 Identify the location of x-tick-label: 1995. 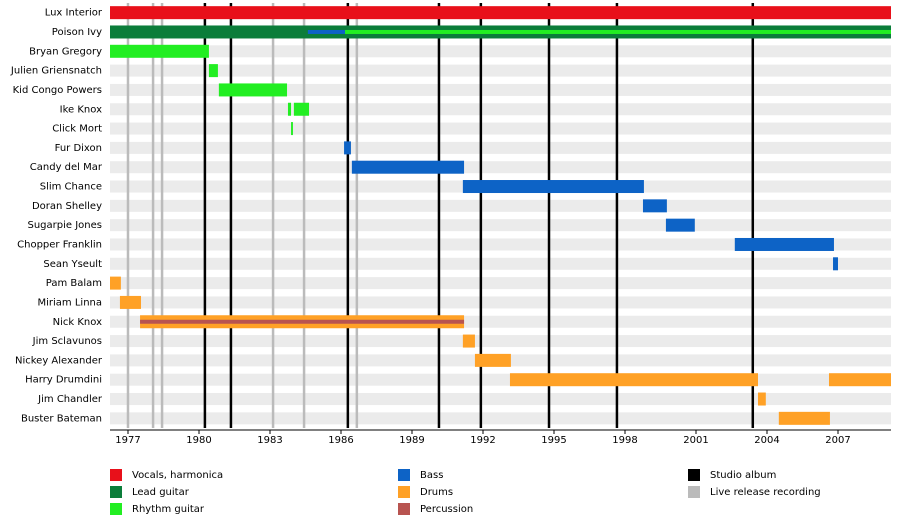
(553, 440).